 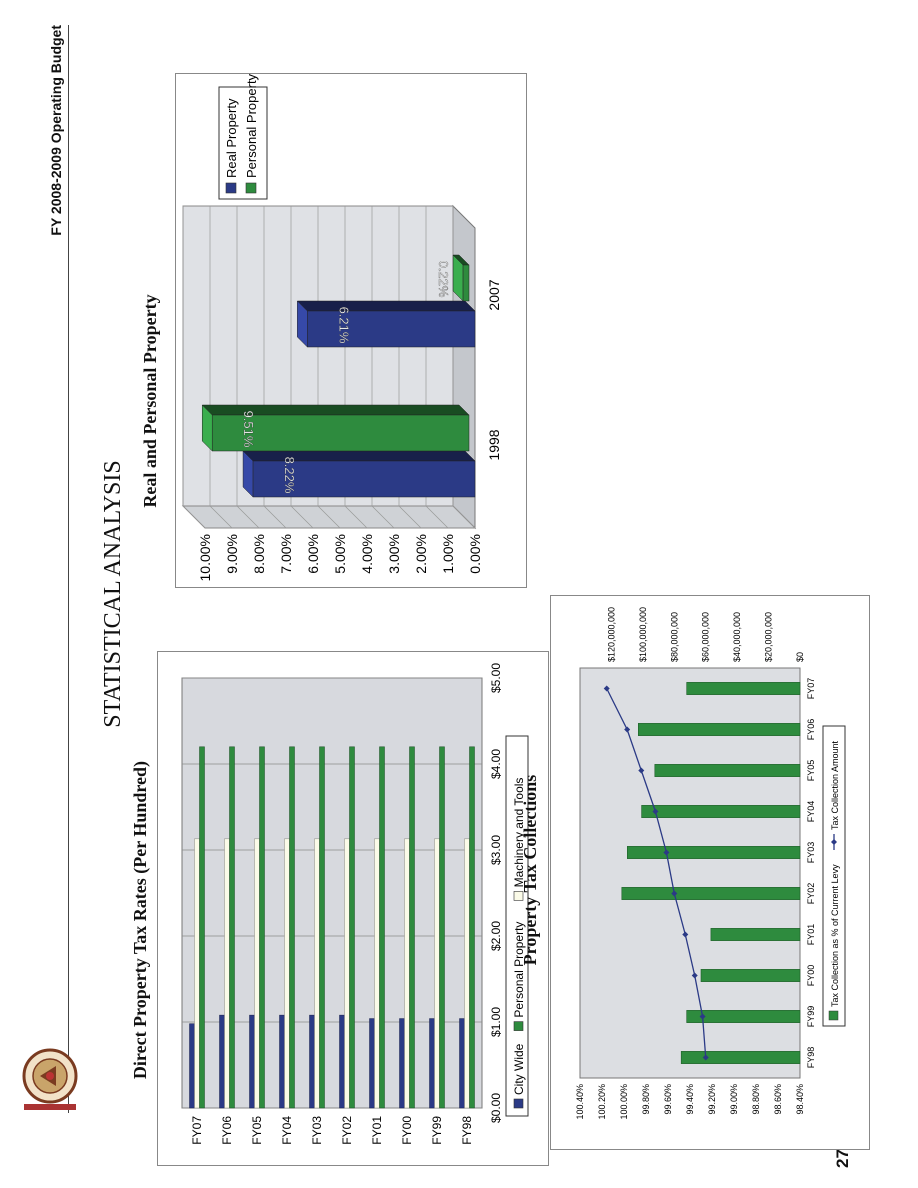 What do you see at coordinates (756, 1099) in the screenshot?
I see `y-left-tick-label: 98.80%` at bounding box center [756, 1099].